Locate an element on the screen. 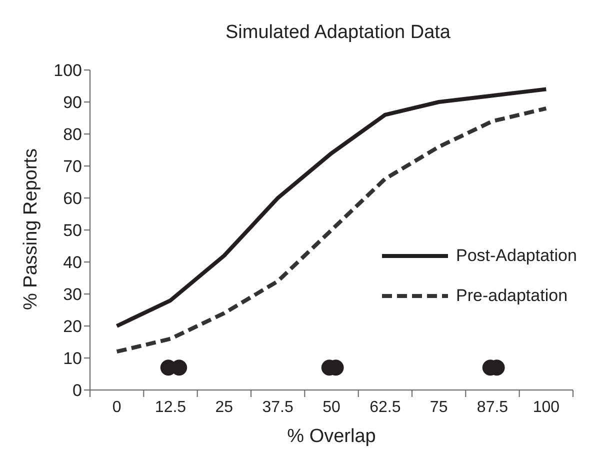 The width and height of the screenshot is (615, 466). y-tick-label: 60 is located at coordinates (72, 198).